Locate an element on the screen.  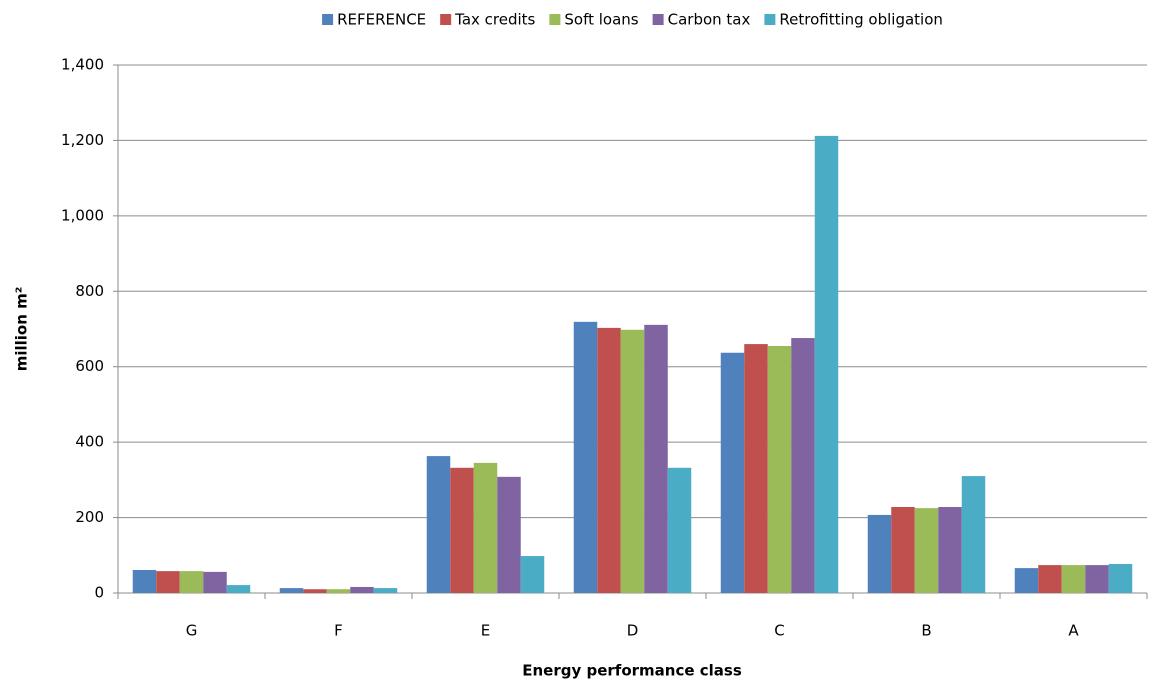
y-tick-label: 1,200 is located at coordinates (82, 140).